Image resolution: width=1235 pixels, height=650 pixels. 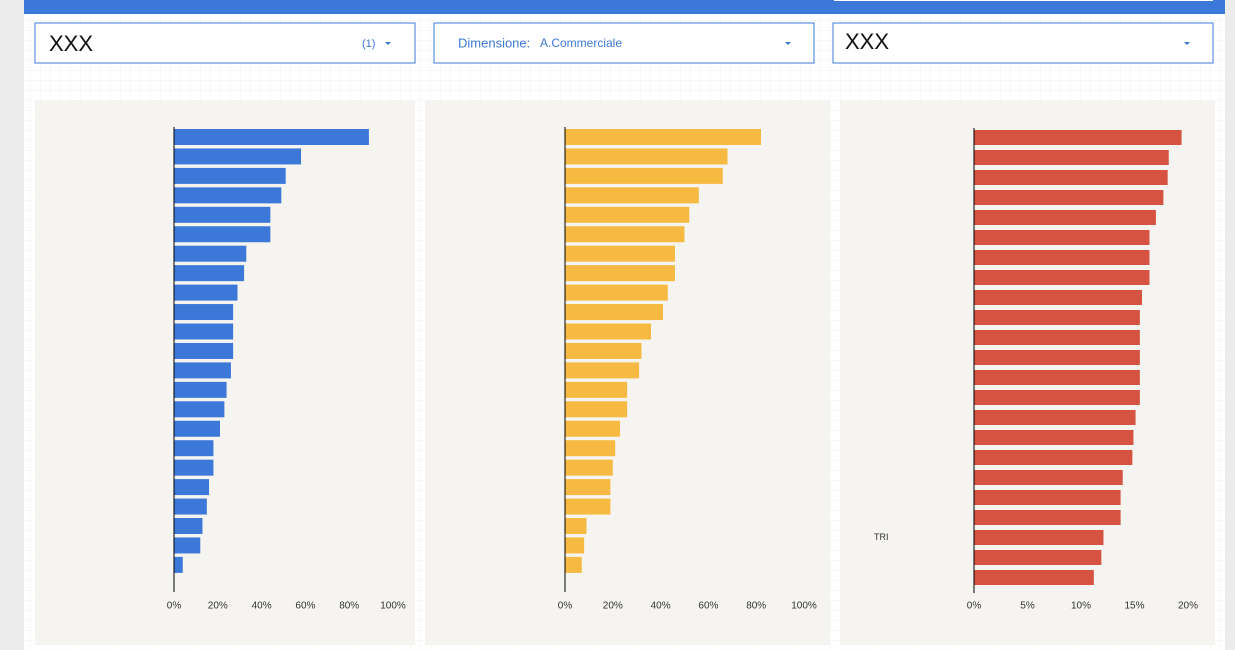 What do you see at coordinates (1134, 606) in the screenshot?
I see `x-tick-label: 15%` at bounding box center [1134, 606].